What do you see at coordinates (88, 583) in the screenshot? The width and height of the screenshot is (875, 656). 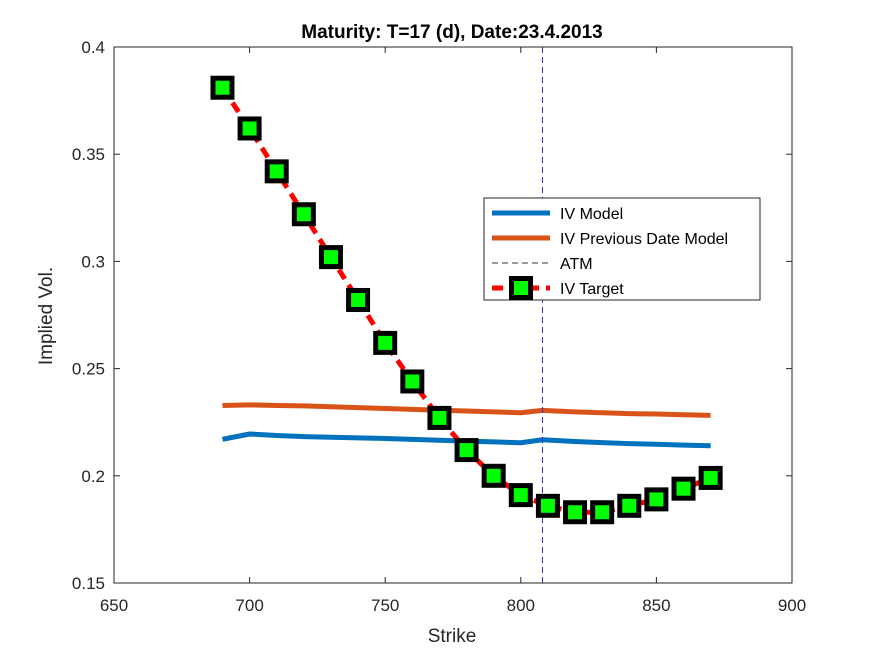 I see `y-tick-label: 0.15` at bounding box center [88, 583].